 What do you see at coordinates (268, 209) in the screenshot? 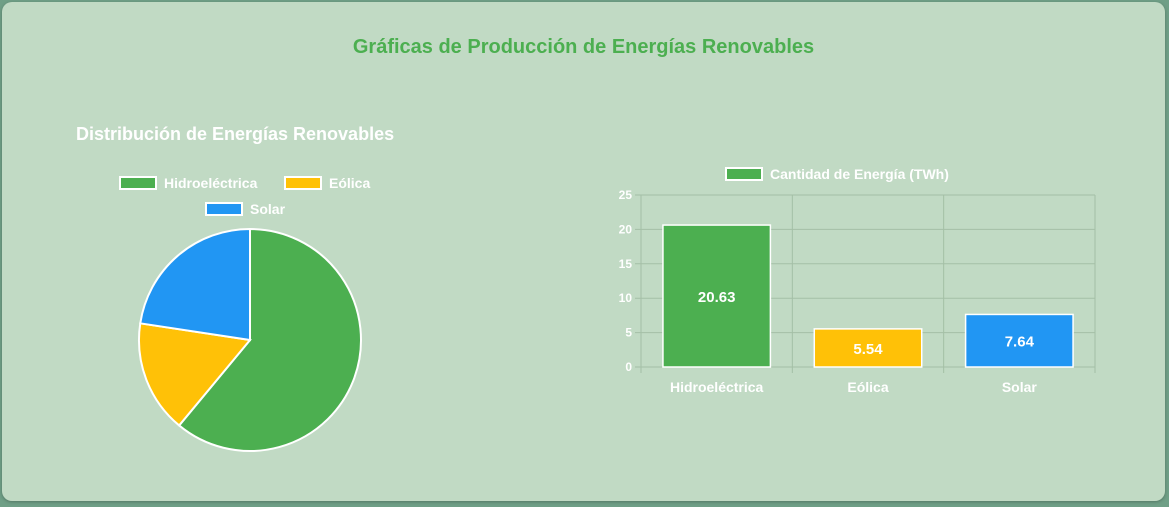
I see `legend-label-solar: Solar` at bounding box center [268, 209].